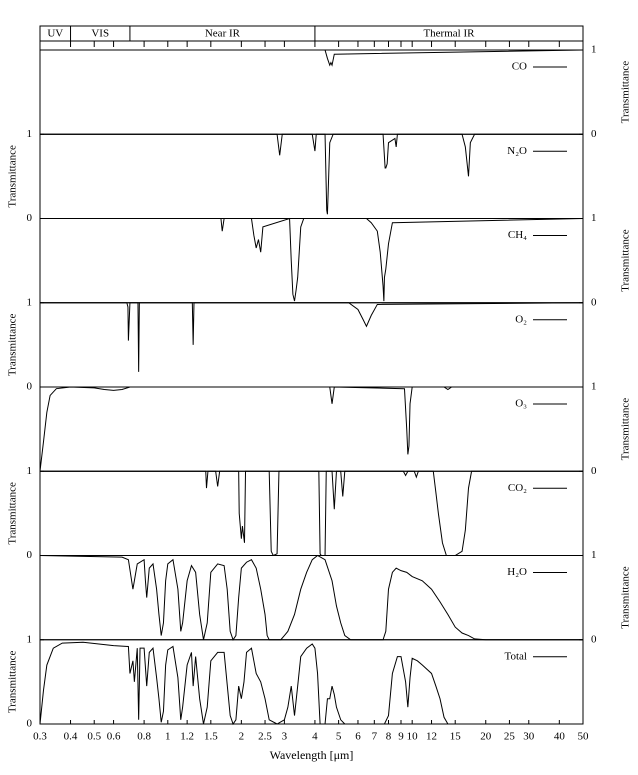  Describe the element at coordinates (339, 737) in the screenshot. I see `x-tick-label: 5` at that location.